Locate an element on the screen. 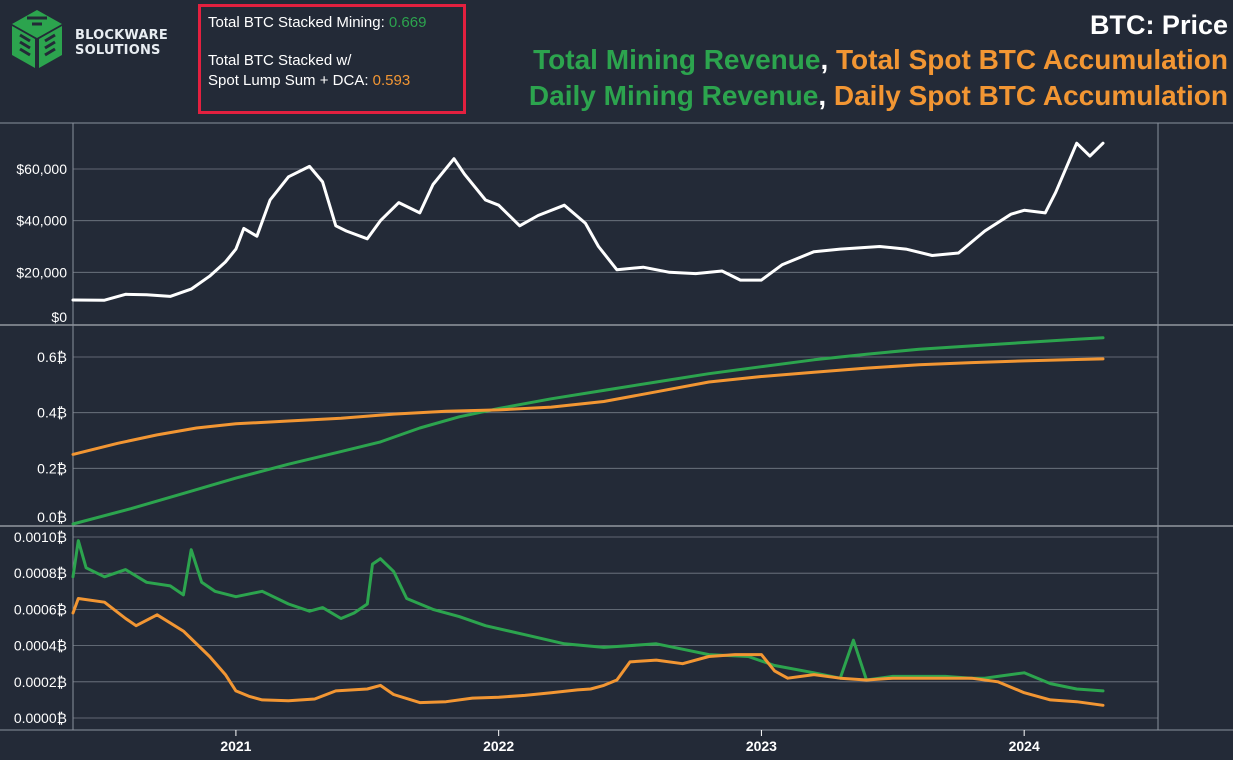 This screenshot has height=760, width=1233. y-tick-label-p3-5: 0.0010₿ is located at coordinates (40, 537).